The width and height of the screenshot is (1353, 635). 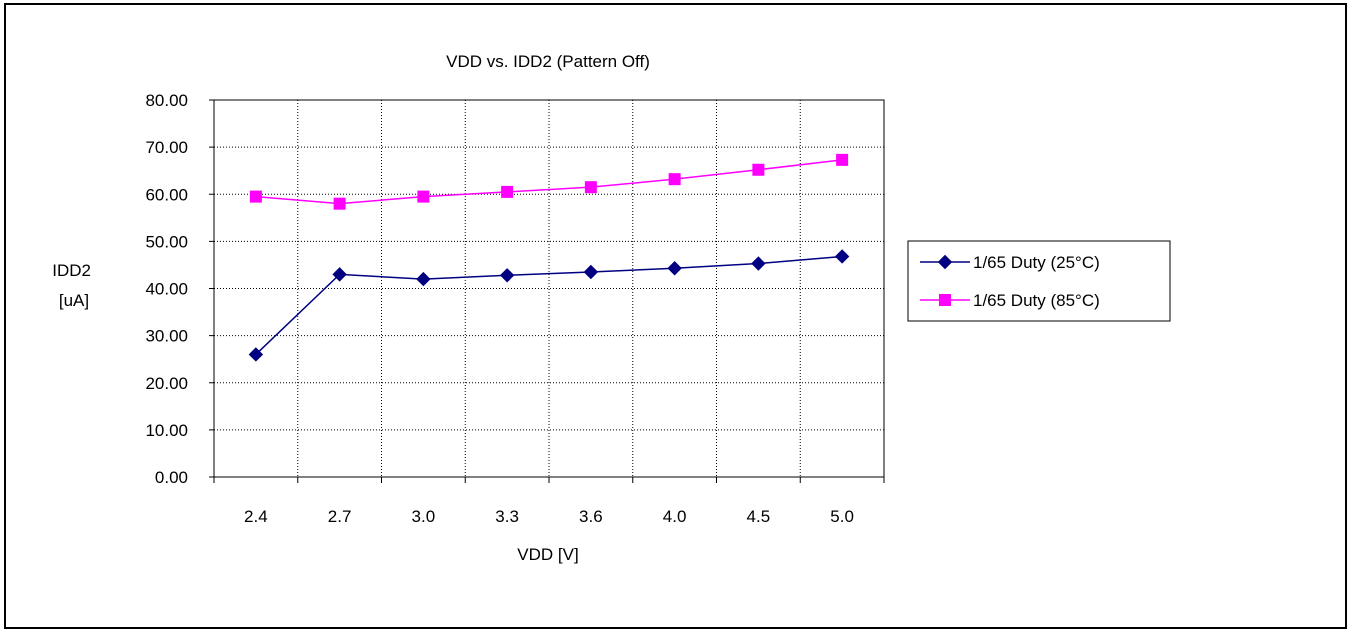 I want to click on x-tick-label: 5.0, so click(x=842, y=516).